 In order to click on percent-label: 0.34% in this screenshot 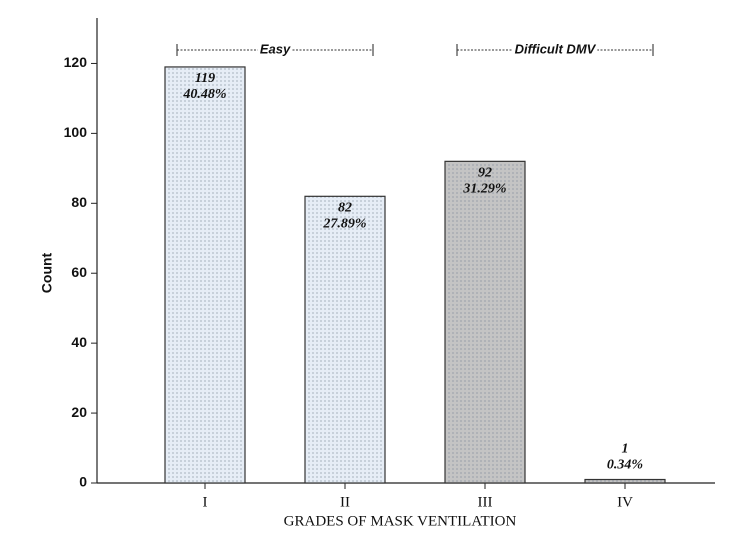, I will do `click(625, 465)`.